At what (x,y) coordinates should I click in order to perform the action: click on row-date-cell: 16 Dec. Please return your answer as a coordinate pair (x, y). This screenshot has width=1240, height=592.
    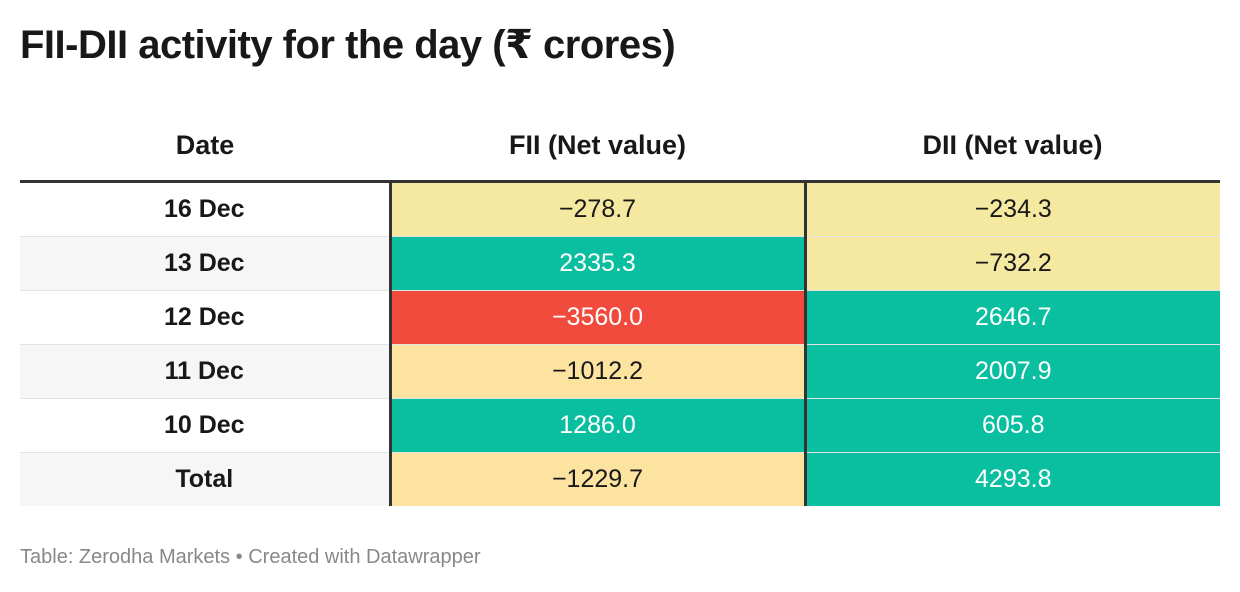
    Looking at the image, I should click on (205, 209).